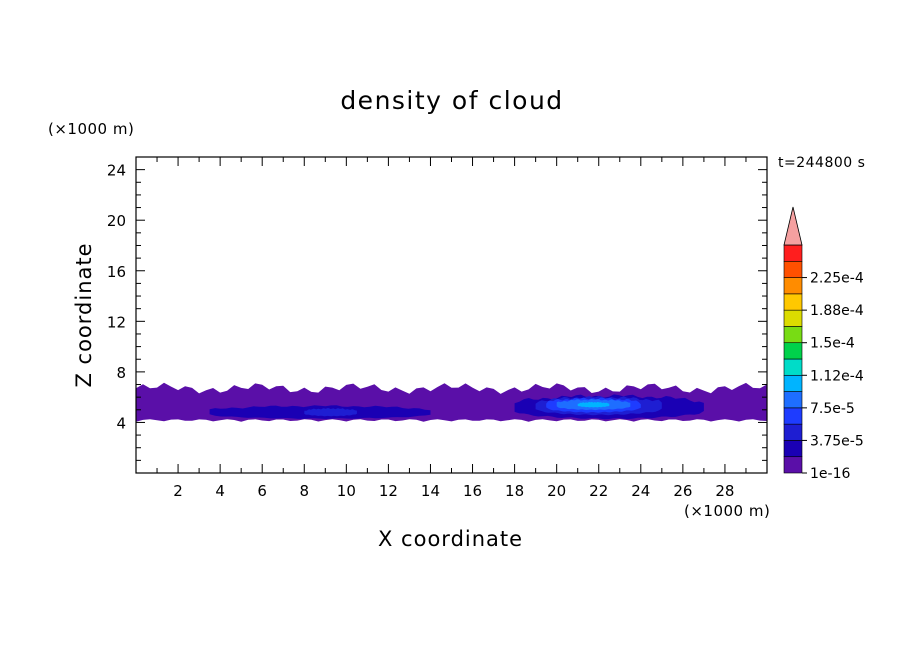  What do you see at coordinates (304, 491) in the screenshot?
I see `x-tick-label: 8` at bounding box center [304, 491].